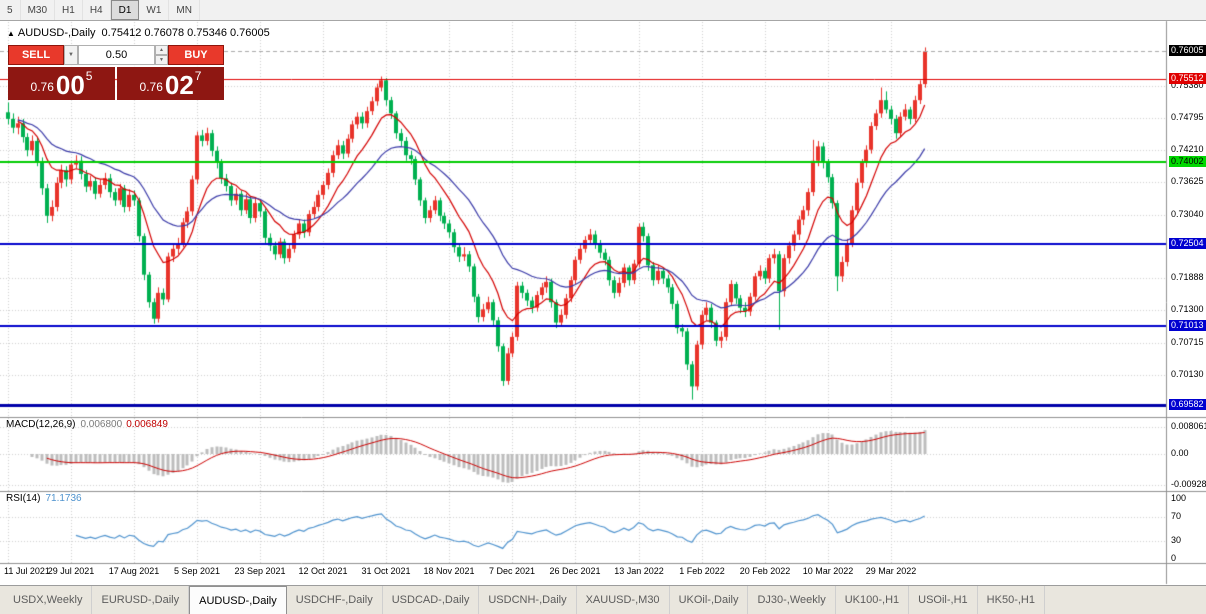 The height and width of the screenshot is (614, 1206). I want to click on macd-main-value: 0.006800, so click(101, 424).